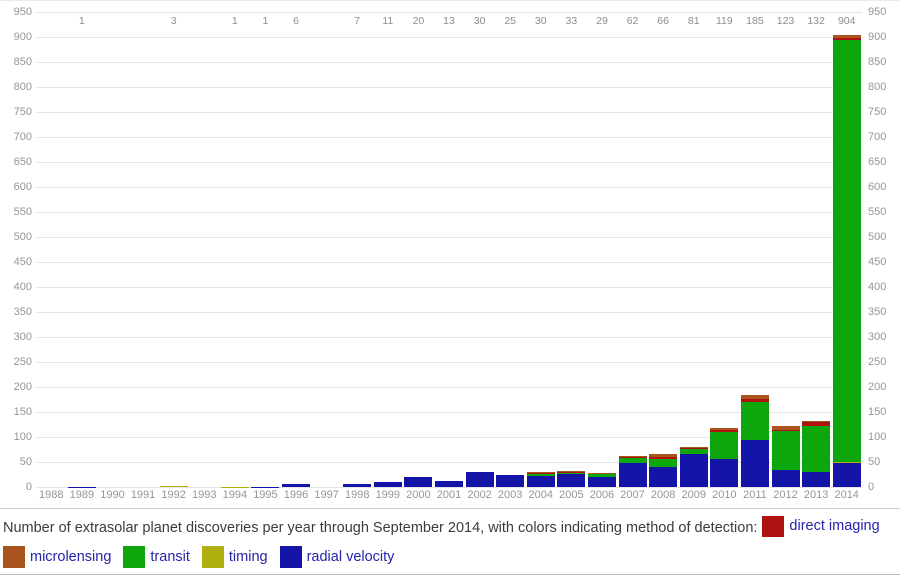  Describe the element at coordinates (663, 21) in the screenshot. I see `bar-count-label: 66` at that location.